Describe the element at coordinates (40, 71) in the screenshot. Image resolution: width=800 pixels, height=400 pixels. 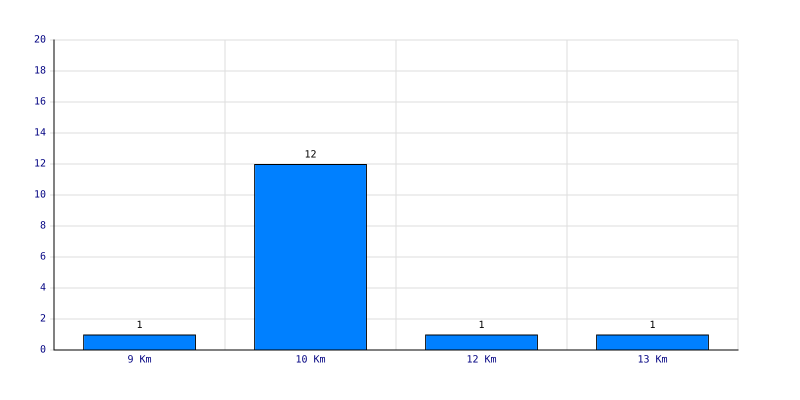
I see `y-tick-label: 18` at that location.